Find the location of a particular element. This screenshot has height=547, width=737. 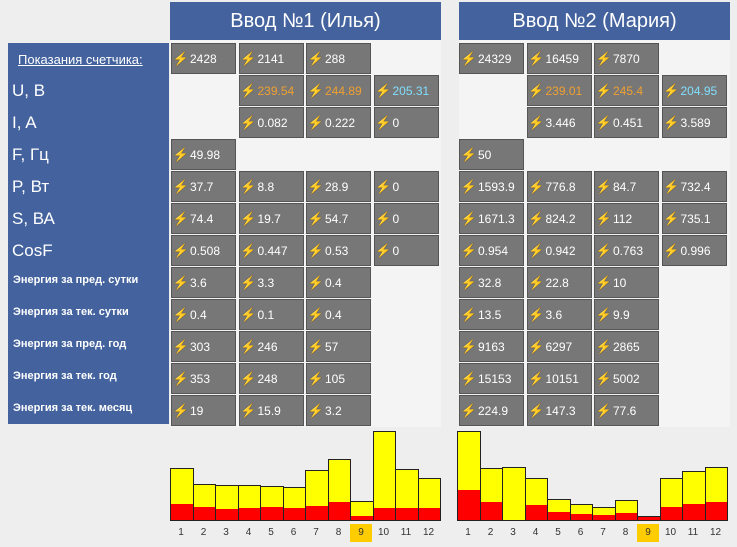

value-cell: ⚡ 16459 is located at coordinates (559, 58).